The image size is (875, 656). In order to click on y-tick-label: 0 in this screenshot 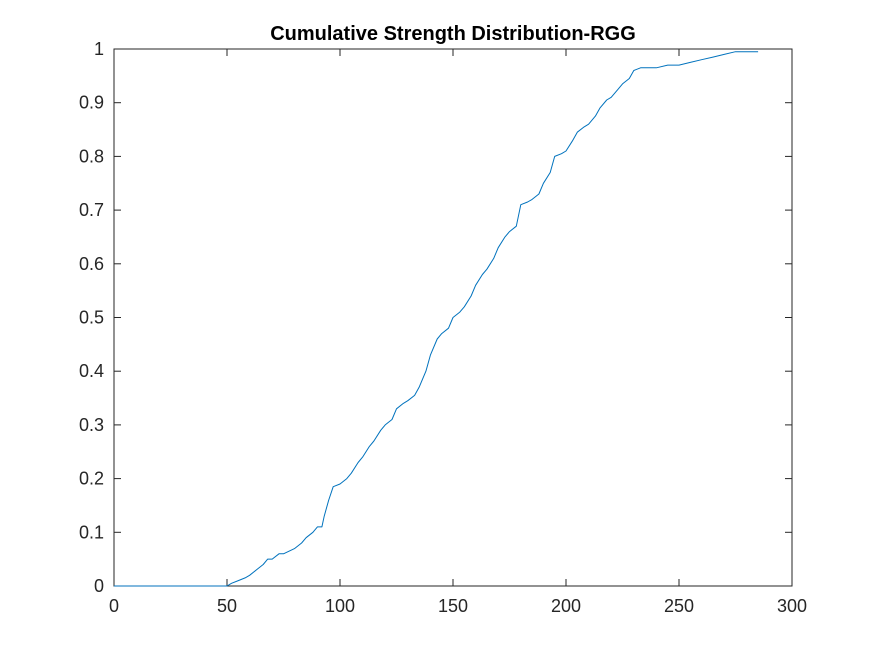, I will do `click(99, 586)`.